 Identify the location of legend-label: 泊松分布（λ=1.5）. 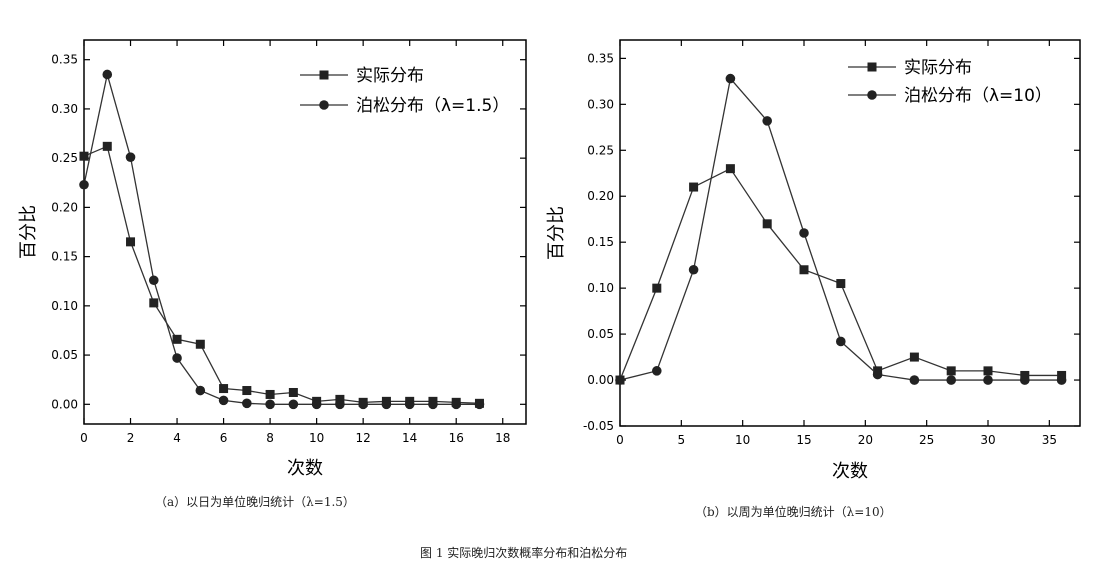
(432, 106).